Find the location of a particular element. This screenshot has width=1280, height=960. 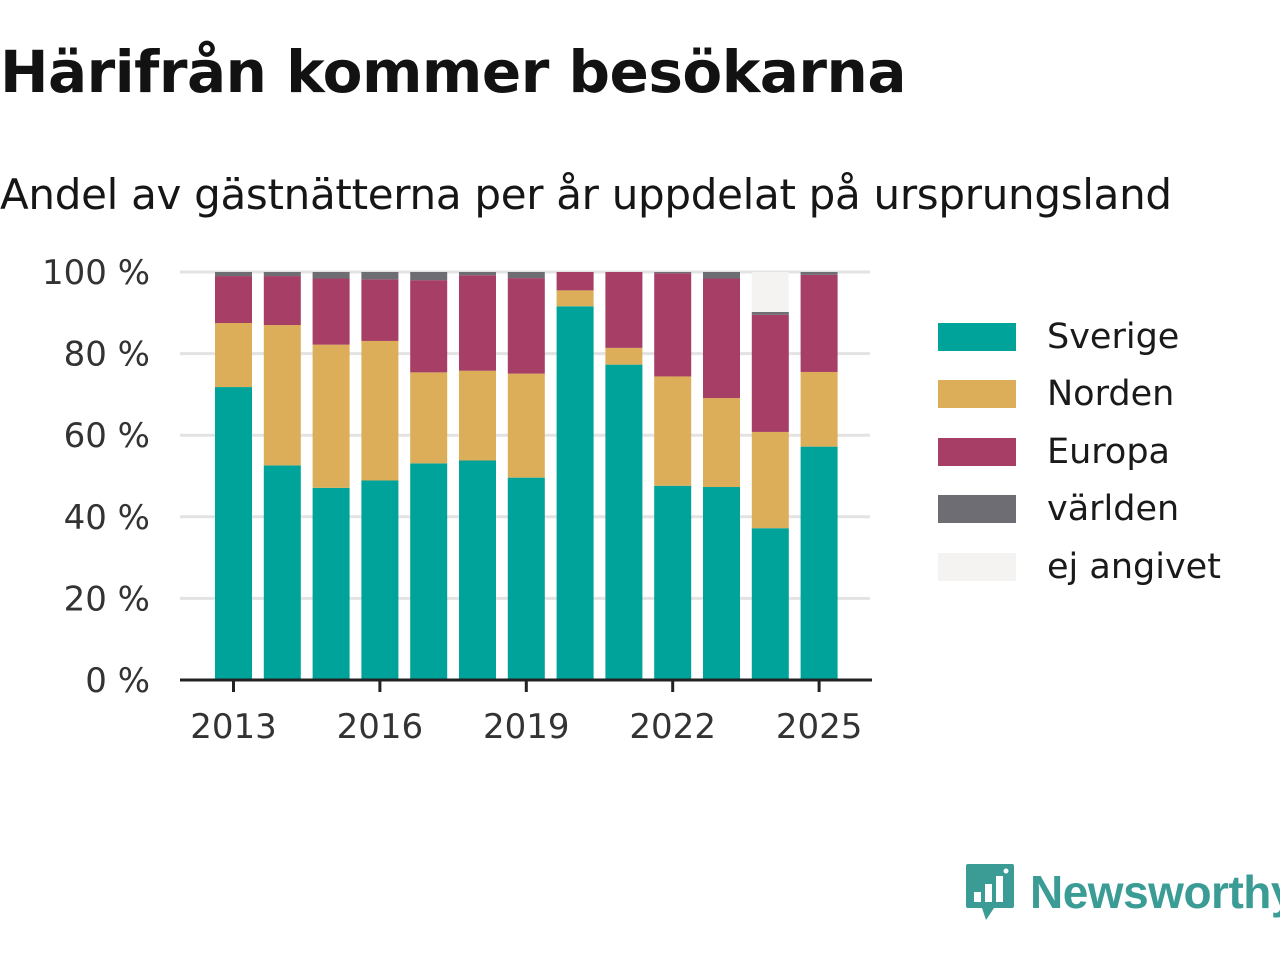

x-tick-label: 2016 is located at coordinates (380, 727).